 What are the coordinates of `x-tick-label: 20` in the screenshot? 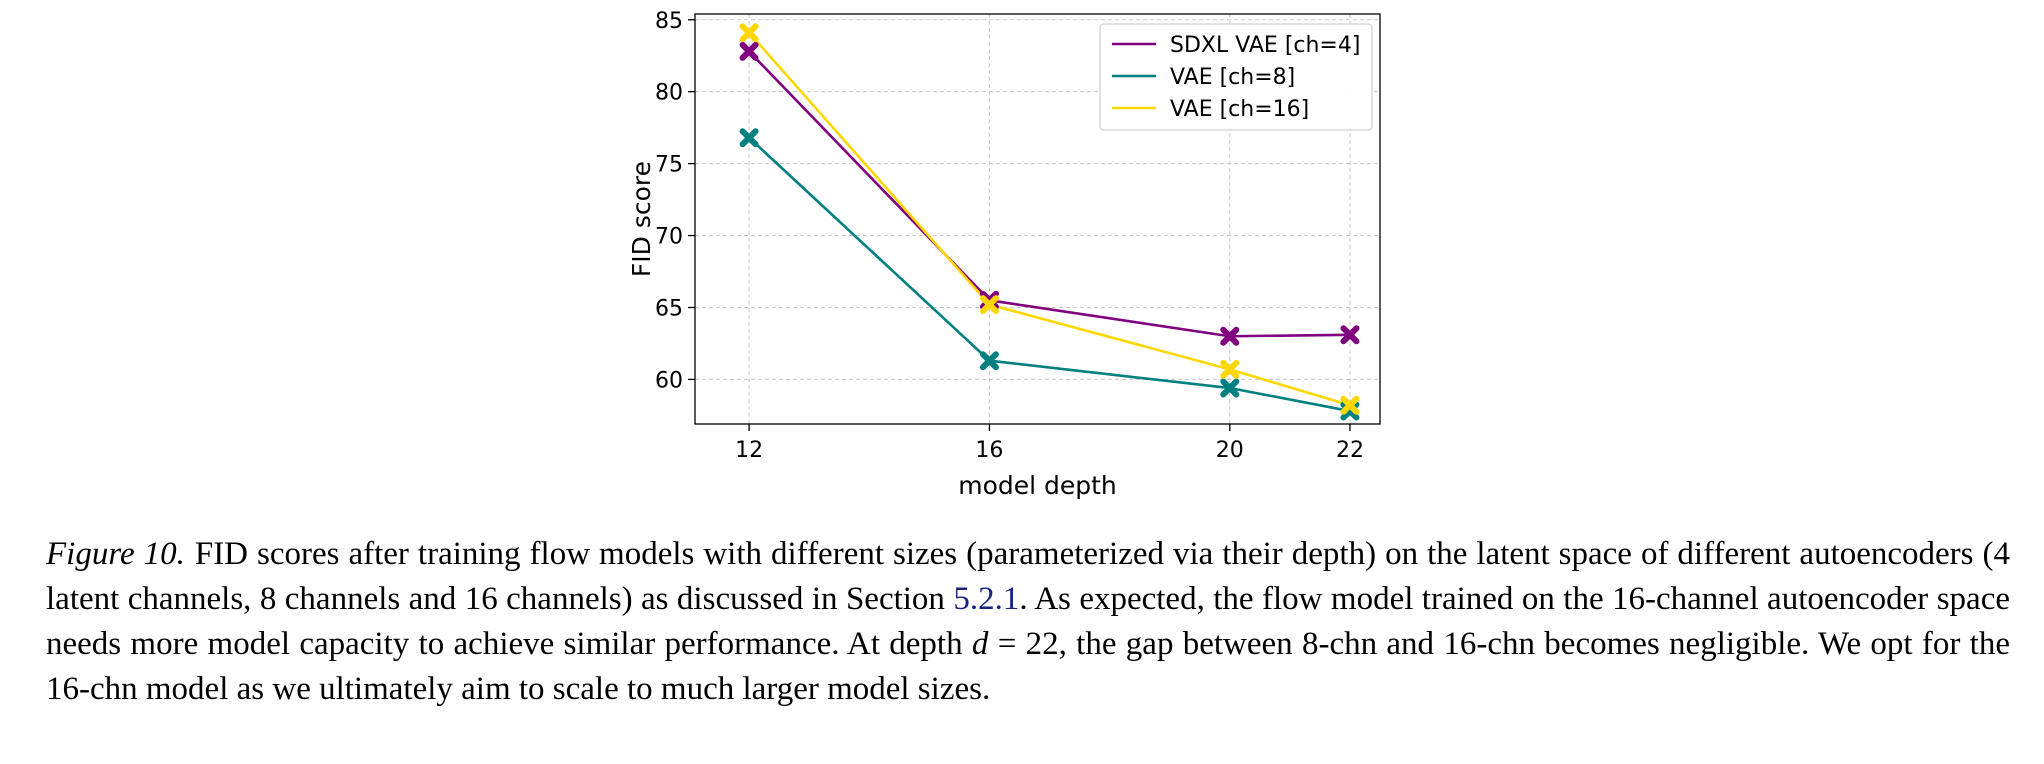 It's located at (1230, 450).